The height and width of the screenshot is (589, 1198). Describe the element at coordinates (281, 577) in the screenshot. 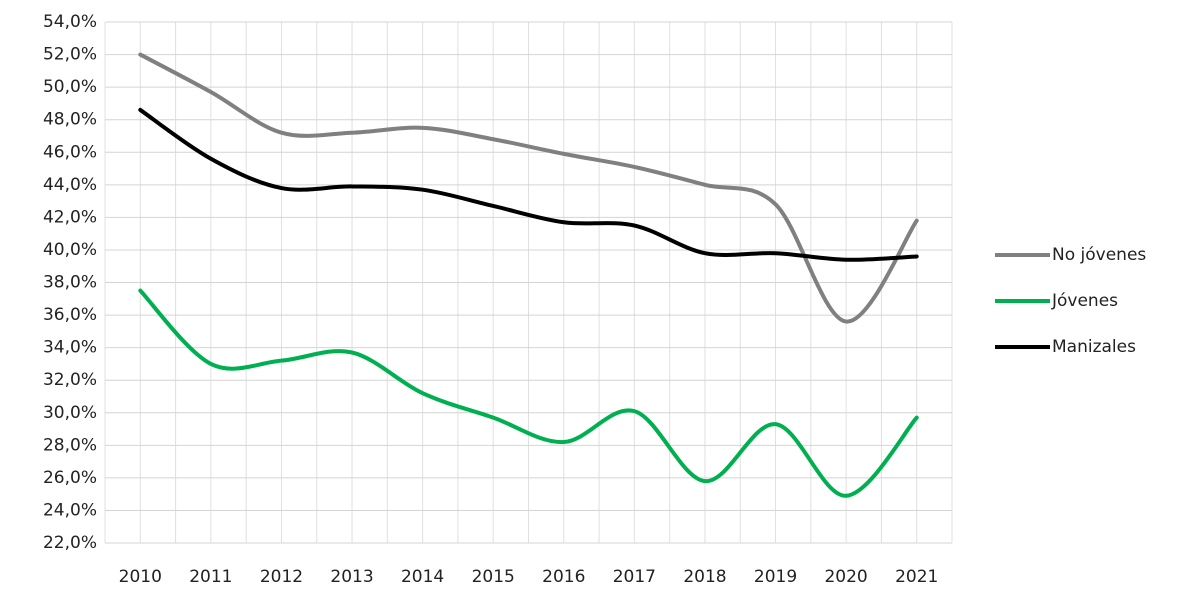

I see `x-tick-label: 2012` at that location.